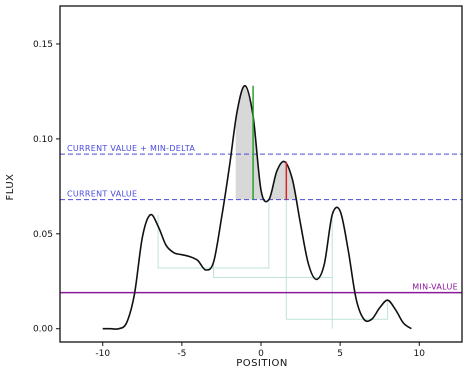 The width and height of the screenshot is (471, 369). What do you see at coordinates (102, 354) in the screenshot?
I see `x-tick-label: -10` at bounding box center [102, 354].